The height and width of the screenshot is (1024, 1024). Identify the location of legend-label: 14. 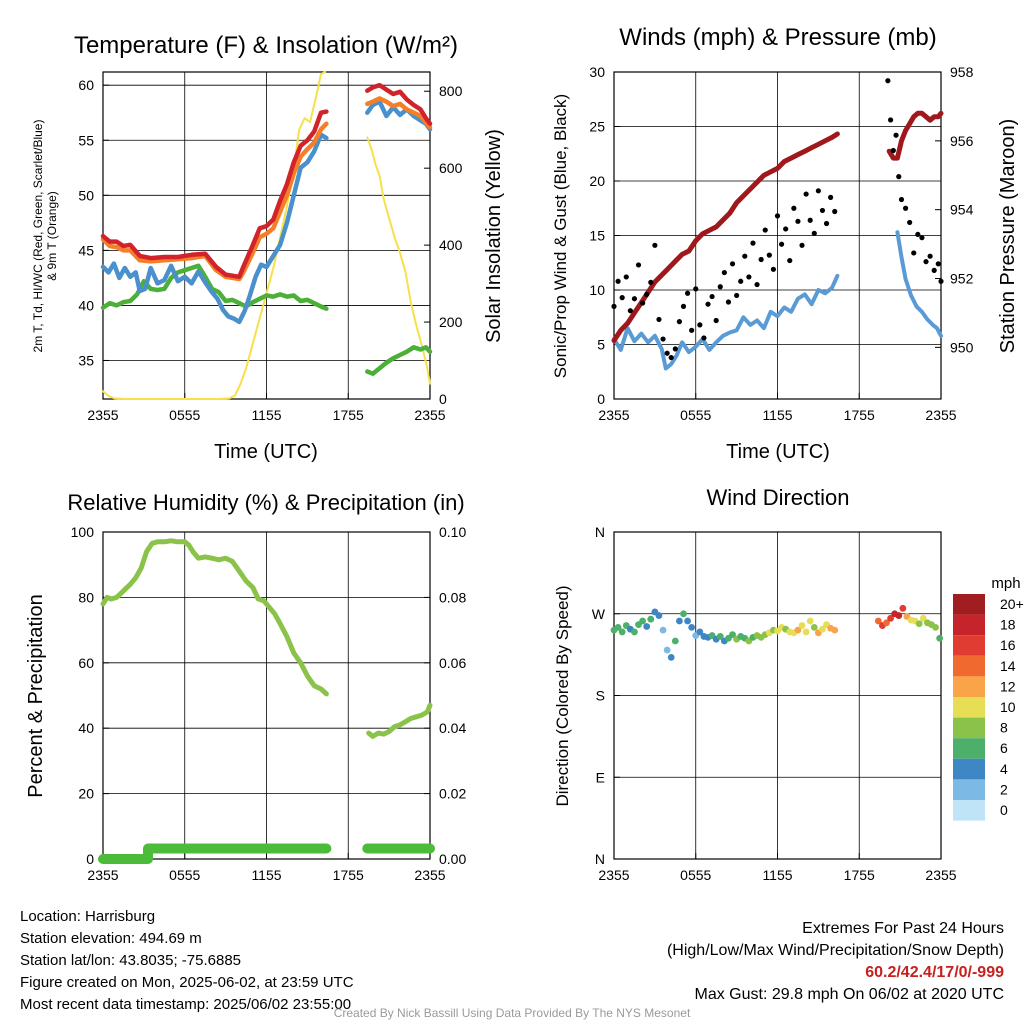
(1008, 666).